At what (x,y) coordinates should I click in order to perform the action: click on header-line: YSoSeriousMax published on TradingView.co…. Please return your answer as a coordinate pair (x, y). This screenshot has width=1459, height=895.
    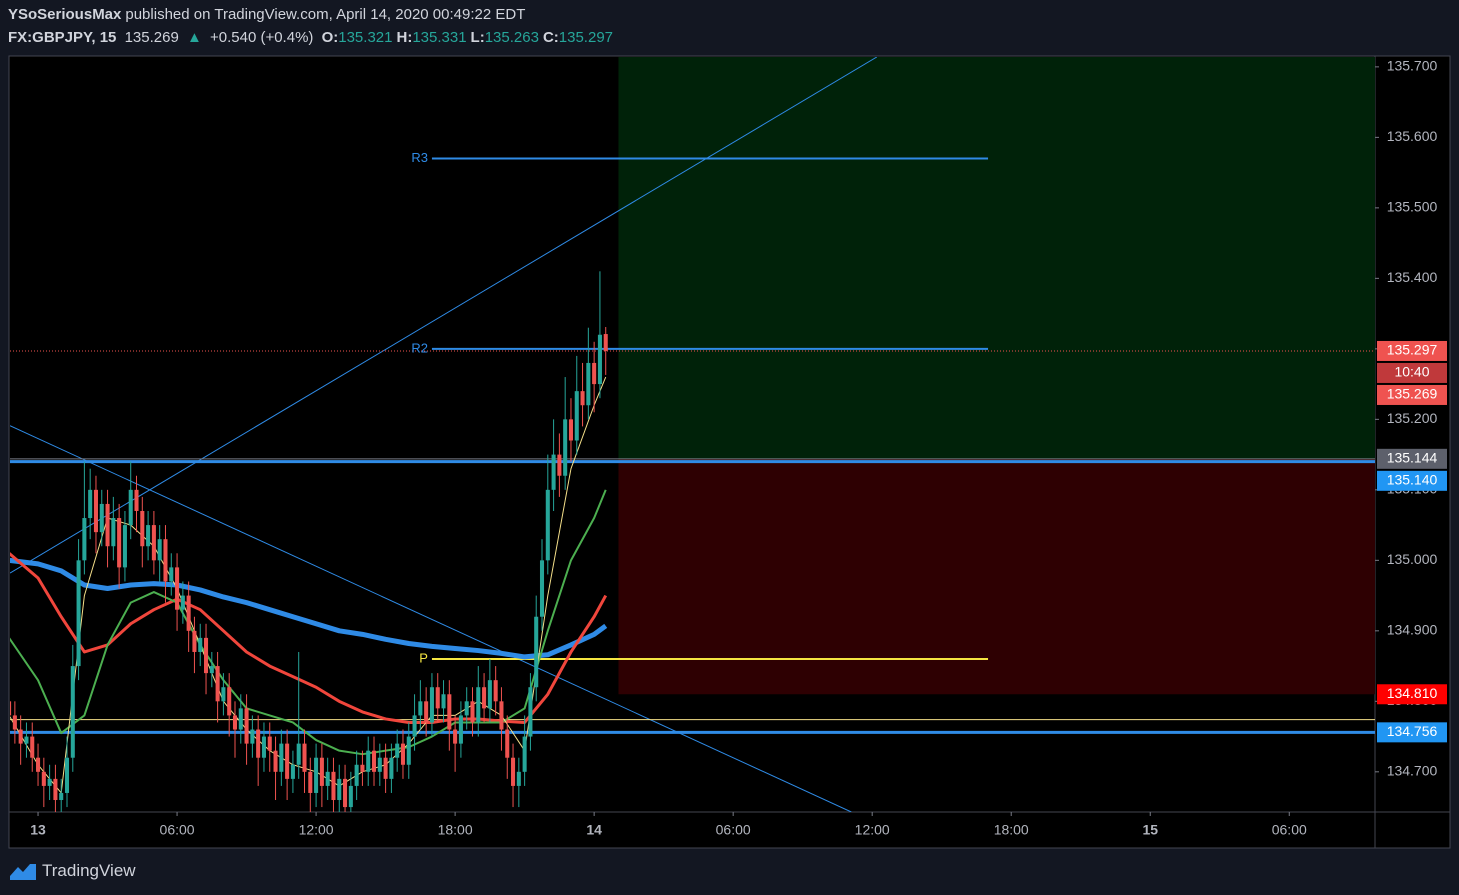
    Looking at the image, I should click on (268, 14).